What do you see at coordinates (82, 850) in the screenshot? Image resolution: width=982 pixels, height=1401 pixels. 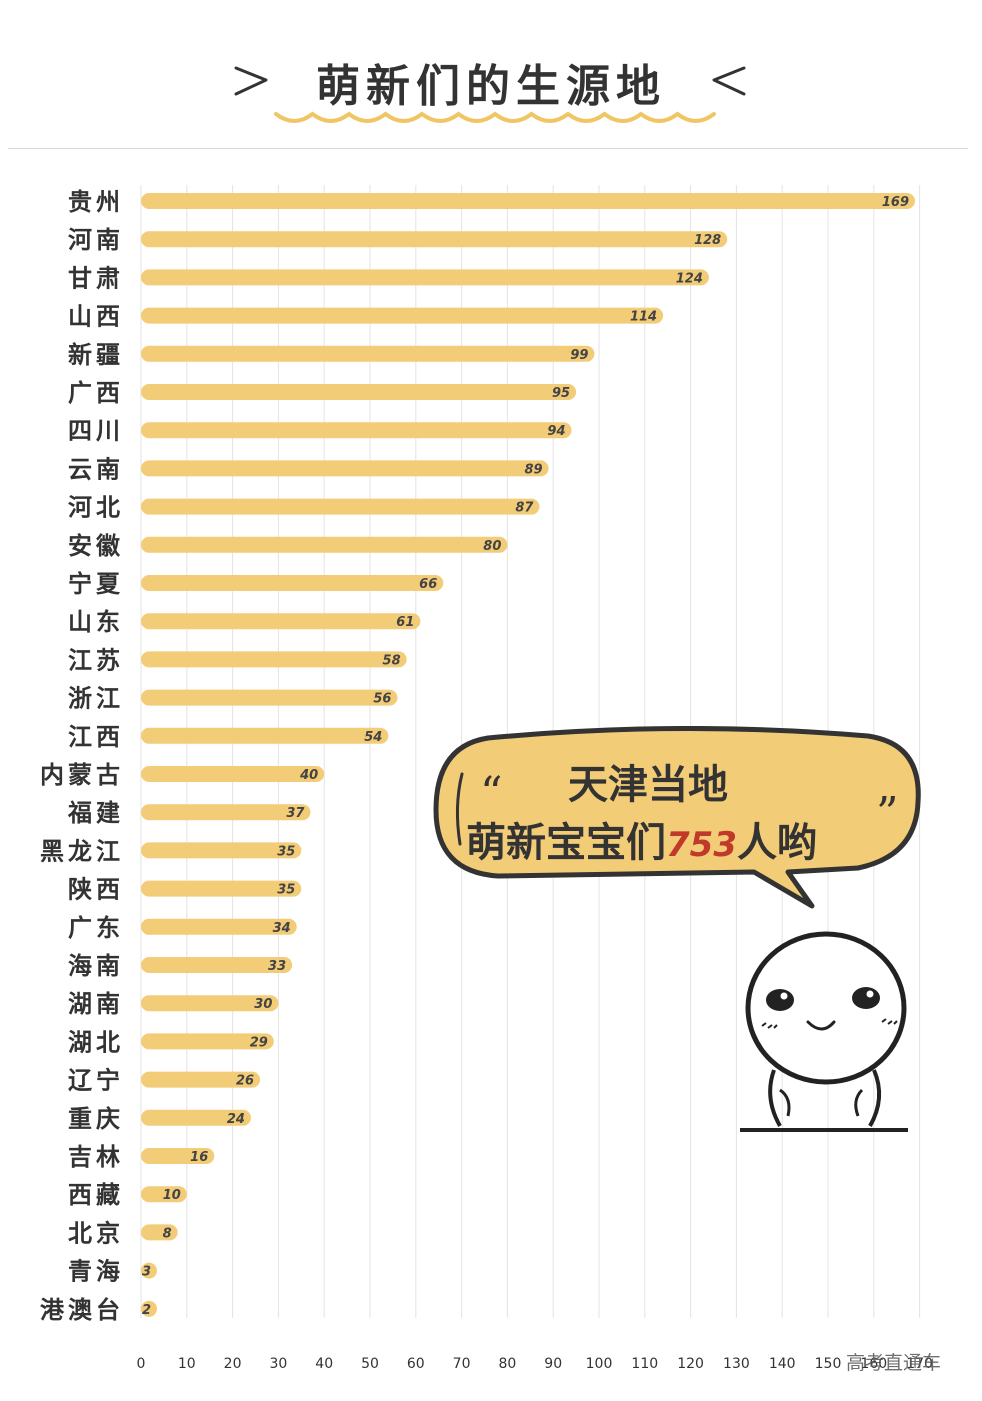 I see `category-label: 黑龙江` at bounding box center [82, 850].